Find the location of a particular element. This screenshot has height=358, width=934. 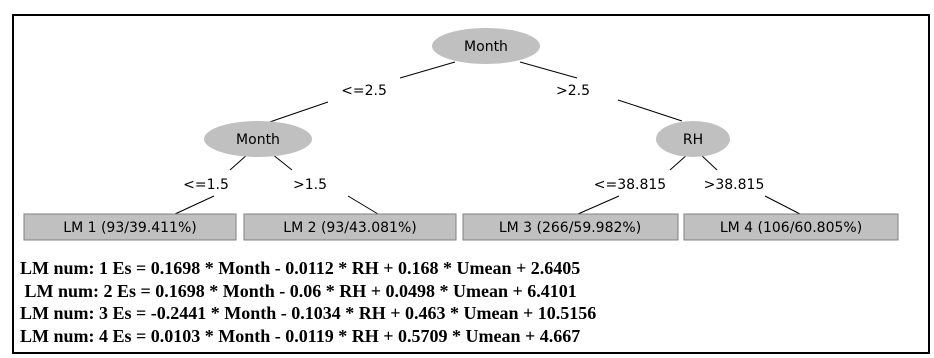

edge-label-le-2-5: <=2.5 is located at coordinates (364, 91).